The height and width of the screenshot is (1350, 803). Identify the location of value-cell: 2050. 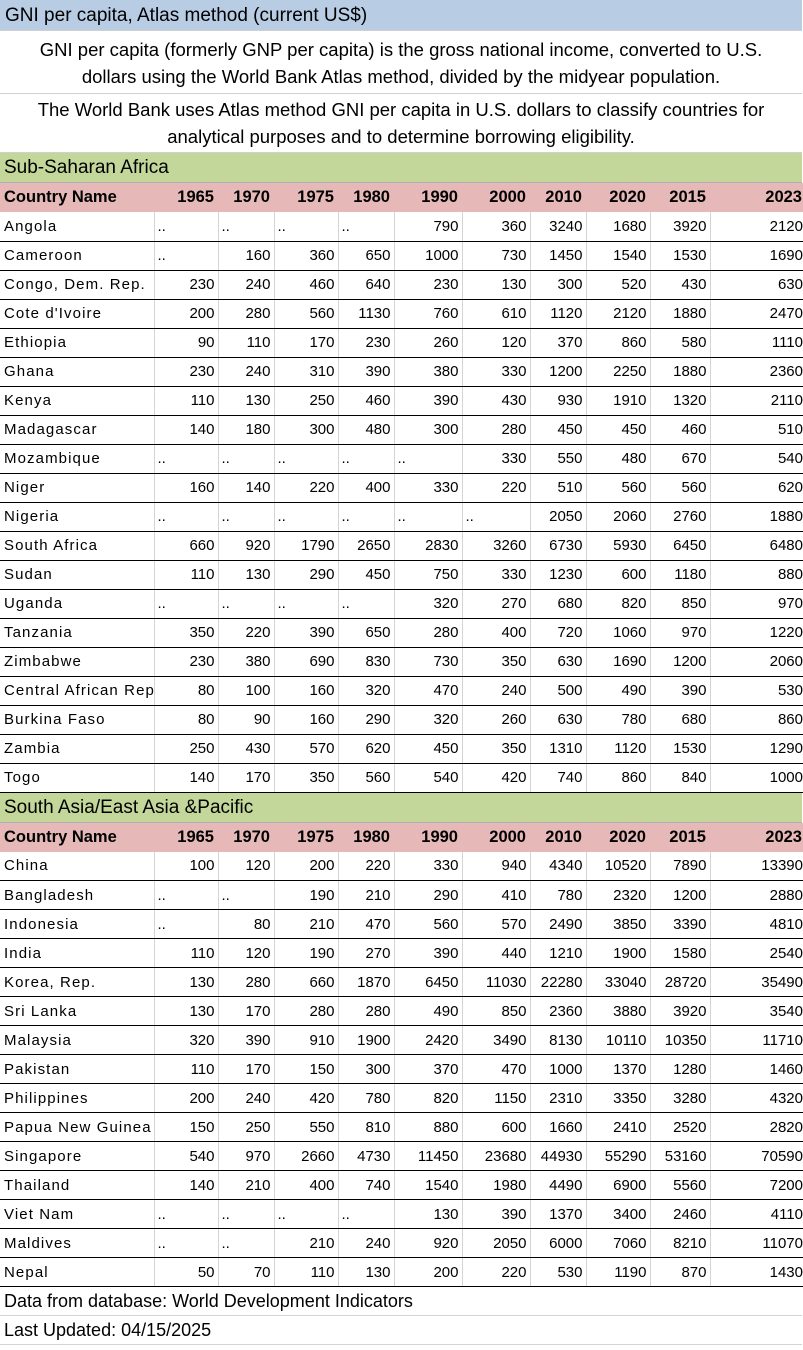
(558, 517).